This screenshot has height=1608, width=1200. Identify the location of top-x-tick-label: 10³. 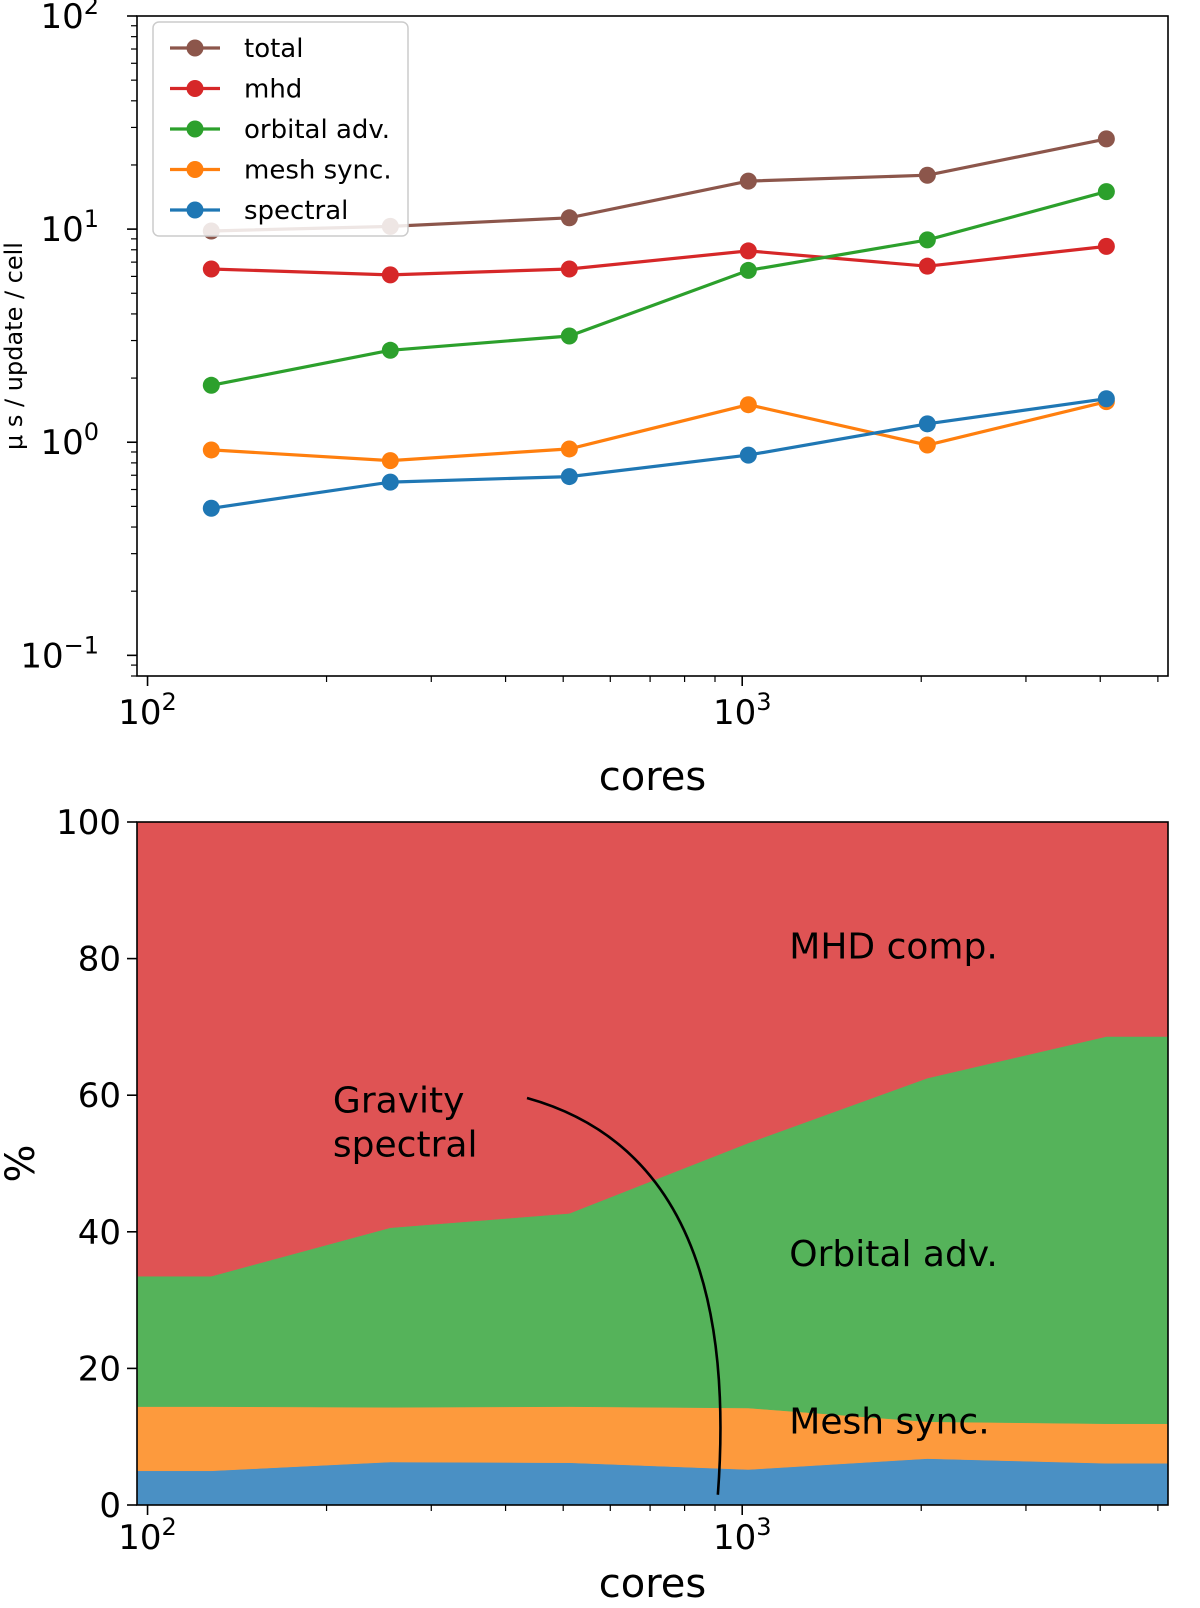
(742, 710).